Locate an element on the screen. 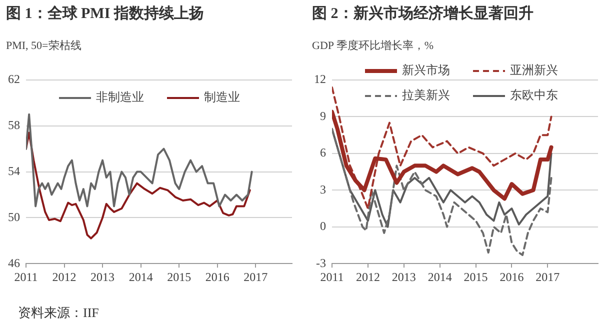 This screenshot has height=332, width=613. y-tick-label: 62 is located at coordinates (14, 79).